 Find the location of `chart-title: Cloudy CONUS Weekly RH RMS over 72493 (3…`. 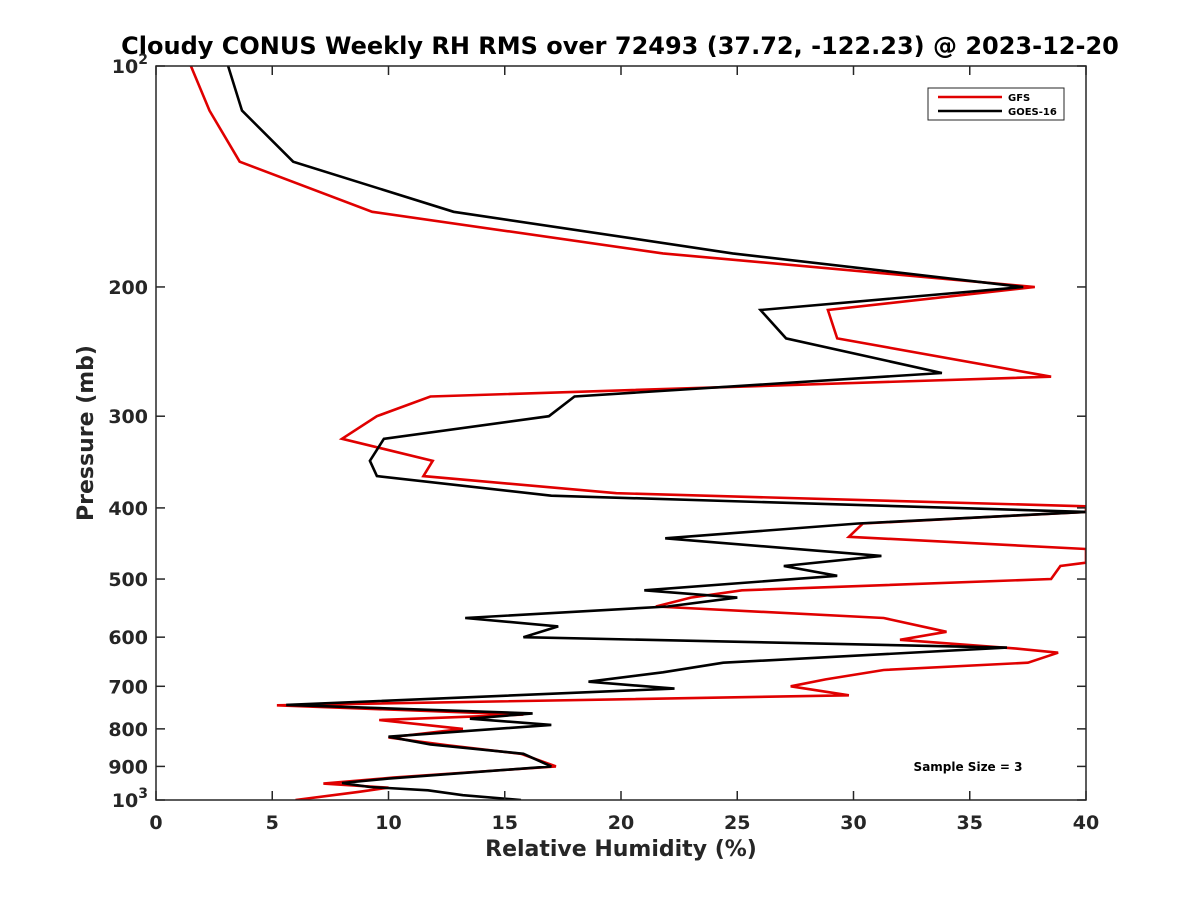

chart-title: Cloudy CONUS Weekly RH RMS over 72493 (3… is located at coordinates (620, 46).